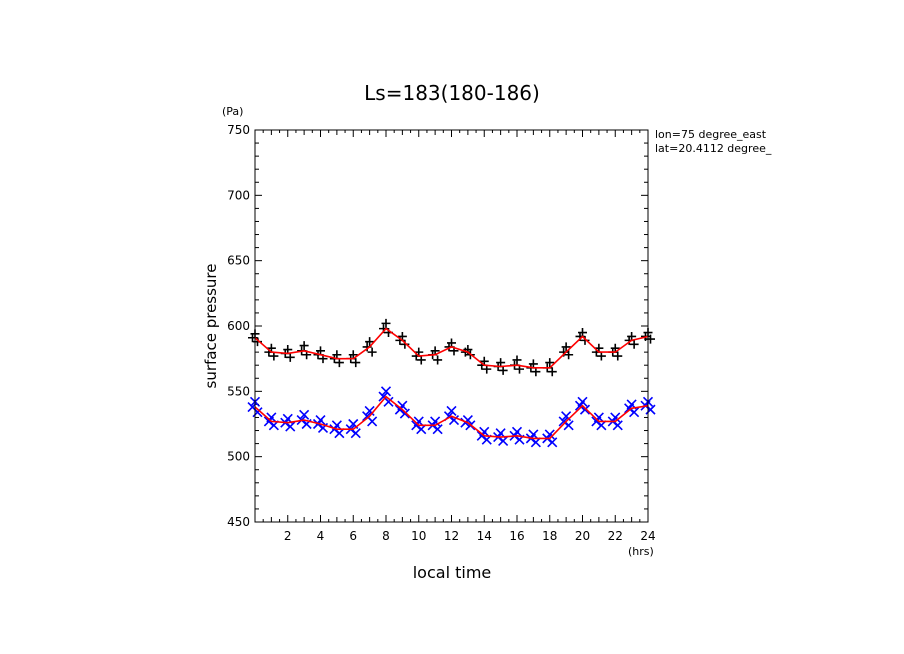 The width and height of the screenshot is (904, 654). I want to click on x-tick-label: 8, so click(386, 536).